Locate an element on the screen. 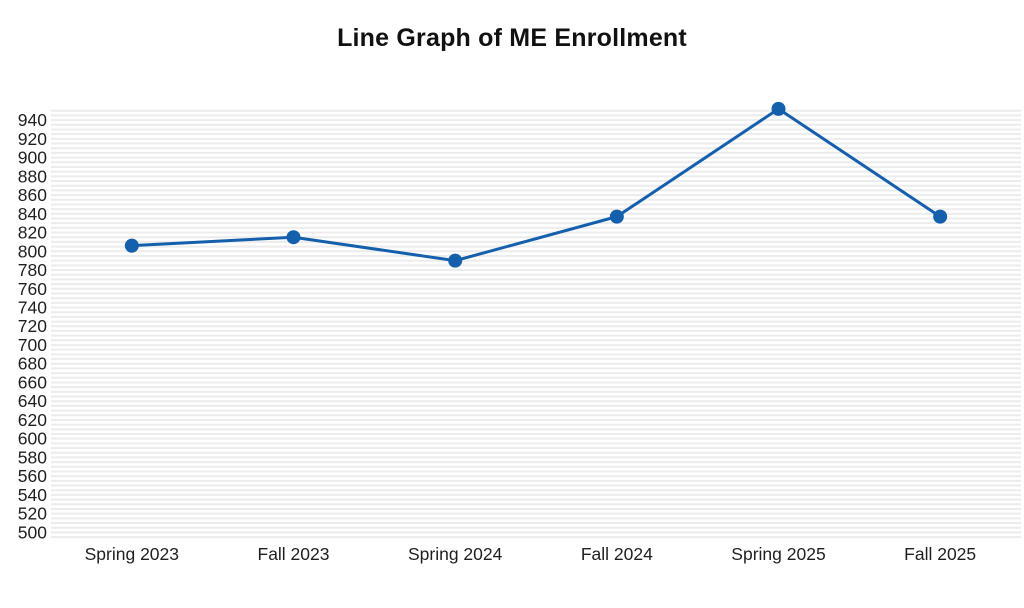 The image size is (1024, 608). y-axis-tick-label: 580 is located at coordinates (32, 457).